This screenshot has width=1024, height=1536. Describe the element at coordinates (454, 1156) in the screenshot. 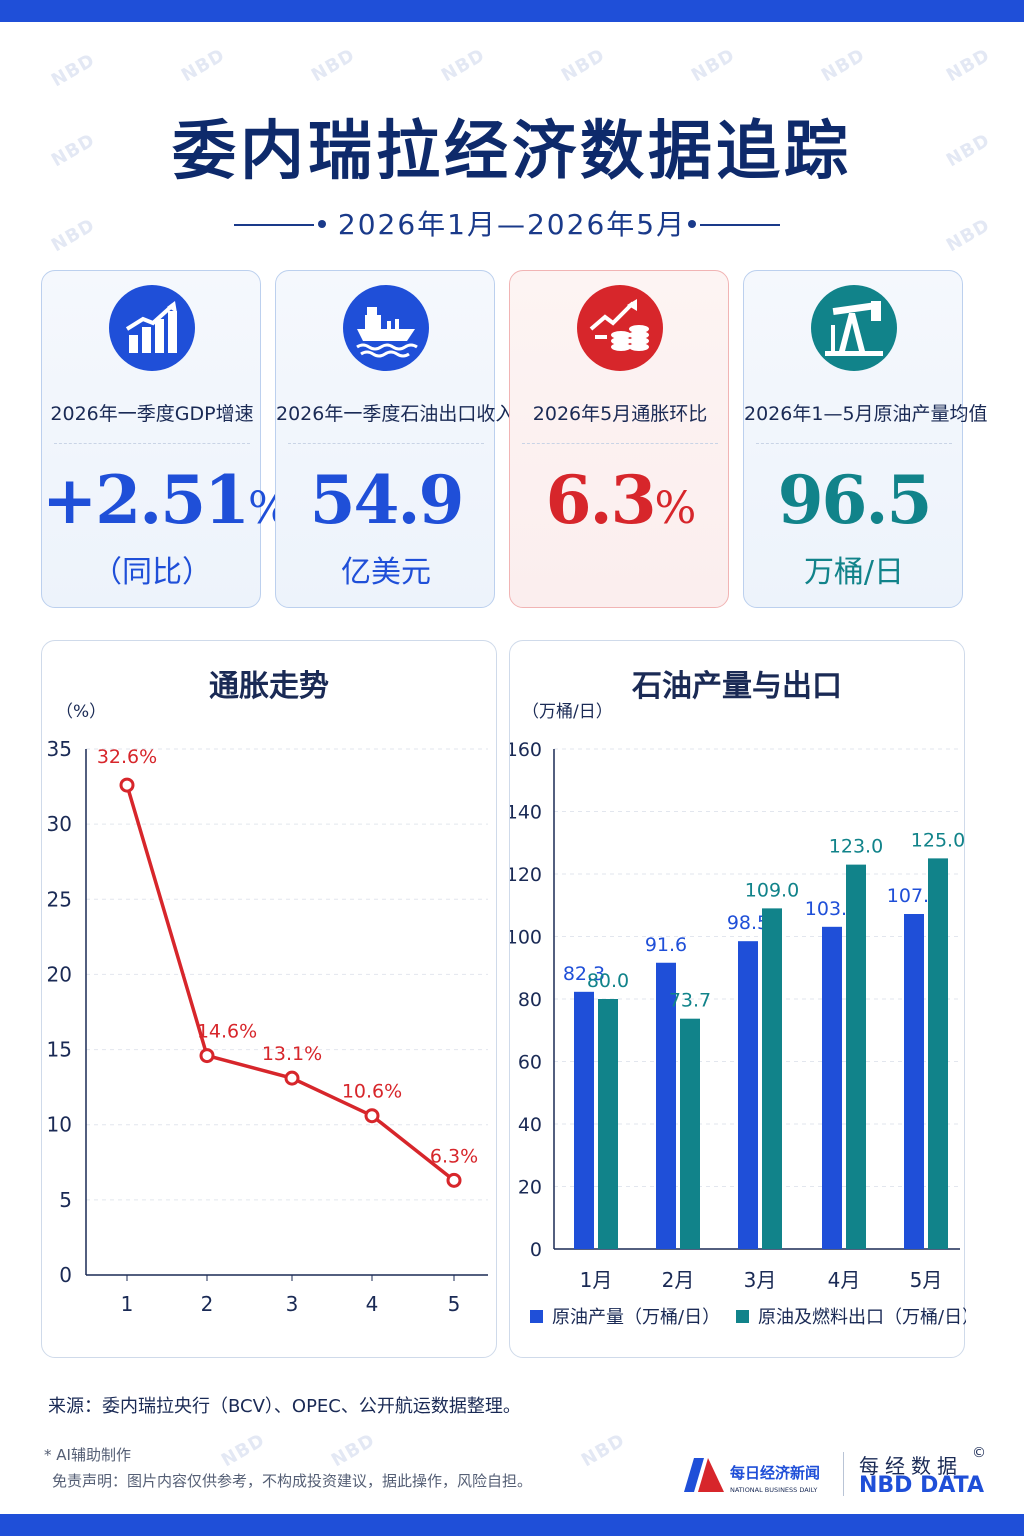

I see `data-label: 6.3%` at that location.